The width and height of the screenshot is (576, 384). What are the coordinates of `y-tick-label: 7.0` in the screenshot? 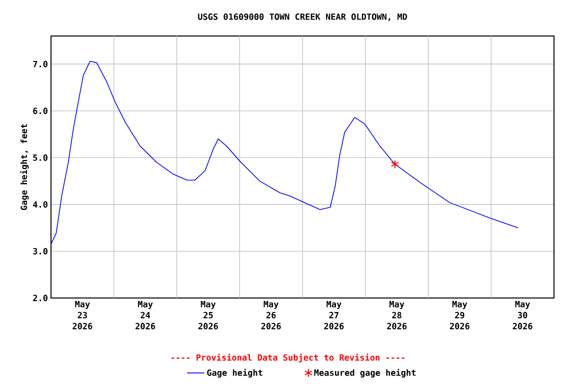 It's located at (40, 64).